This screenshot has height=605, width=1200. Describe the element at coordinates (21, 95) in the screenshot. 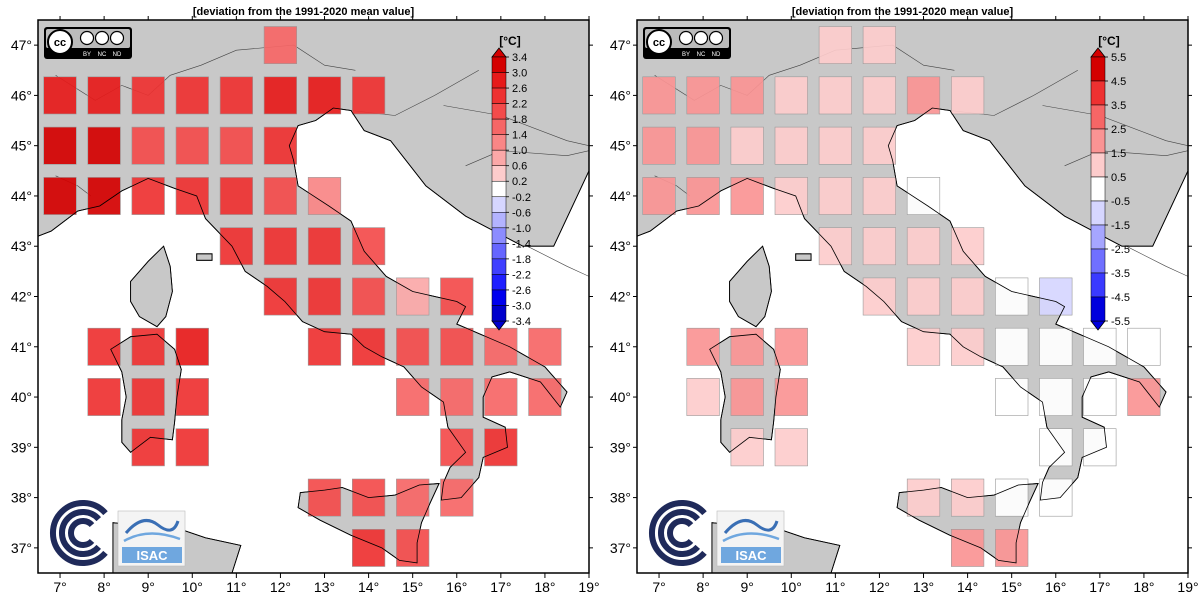

I see `lat-label: 46°` at that location.